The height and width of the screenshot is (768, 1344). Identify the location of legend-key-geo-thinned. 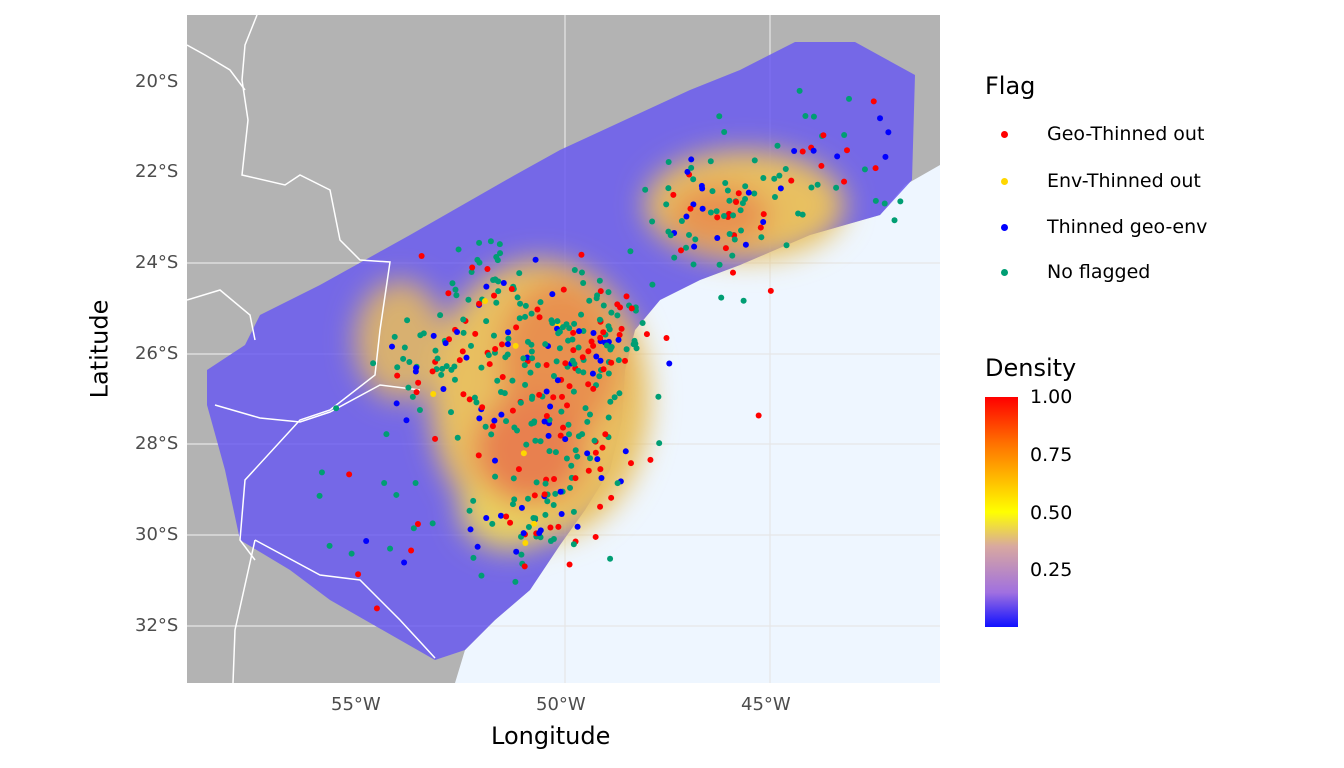
(1004, 134).